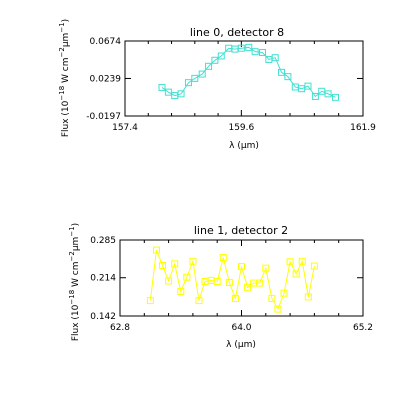 This screenshot has width=400, height=400. I want to click on y-tick-label: -0.0197, so click(103, 117).